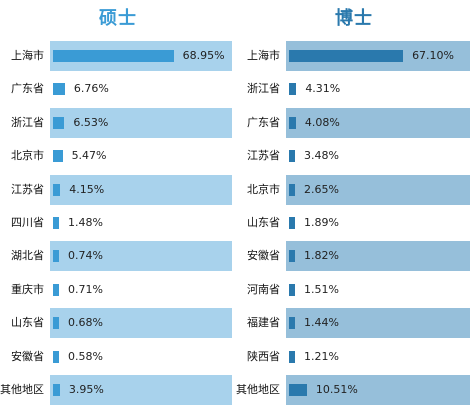  What do you see at coordinates (91, 89) in the screenshot?
I see `master-value-label: 6.76%` at bounding box center [91, 89].